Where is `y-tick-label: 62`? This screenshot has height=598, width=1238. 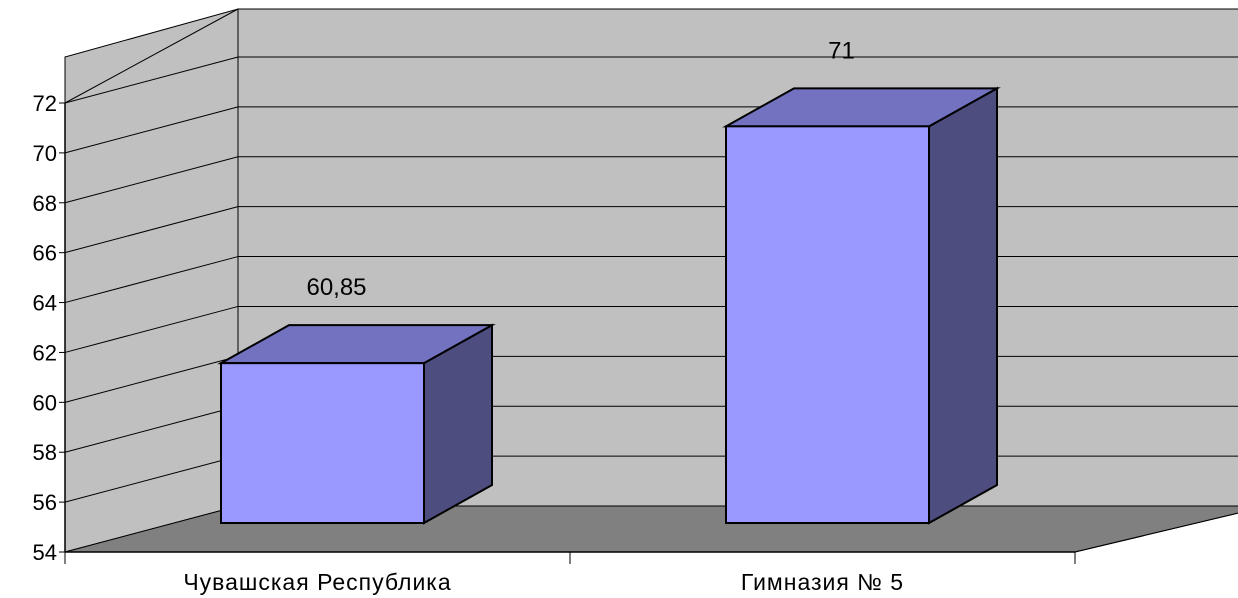
y-tick-label: 62 is located at coordinates (45, 352).